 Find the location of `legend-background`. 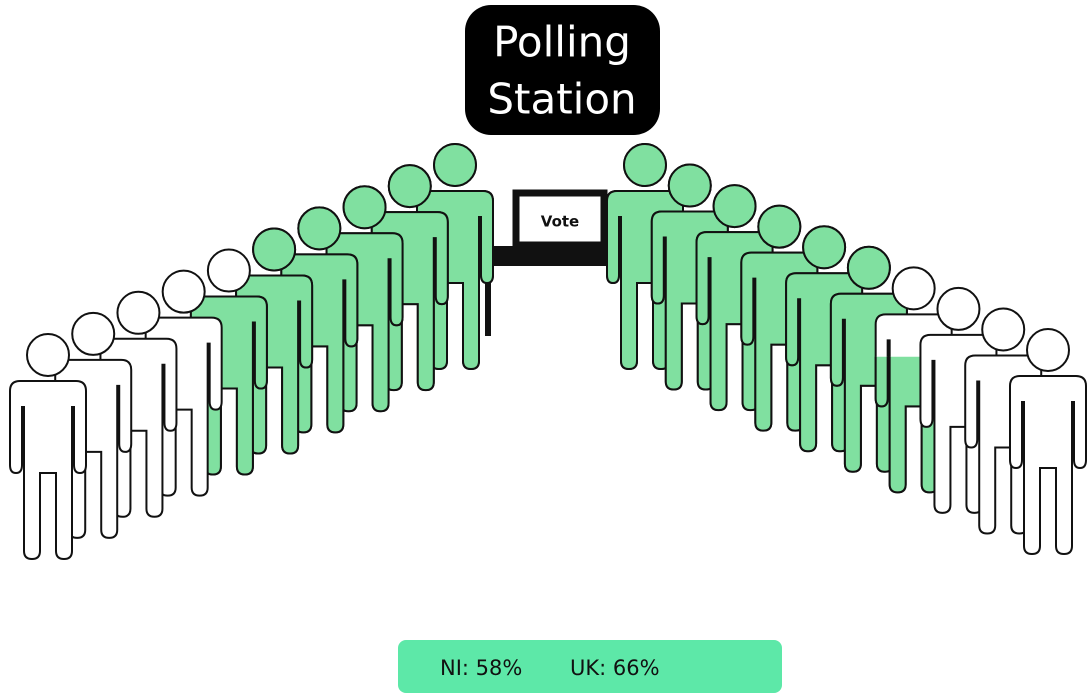

legend-background is located at coordinates (590, 666).